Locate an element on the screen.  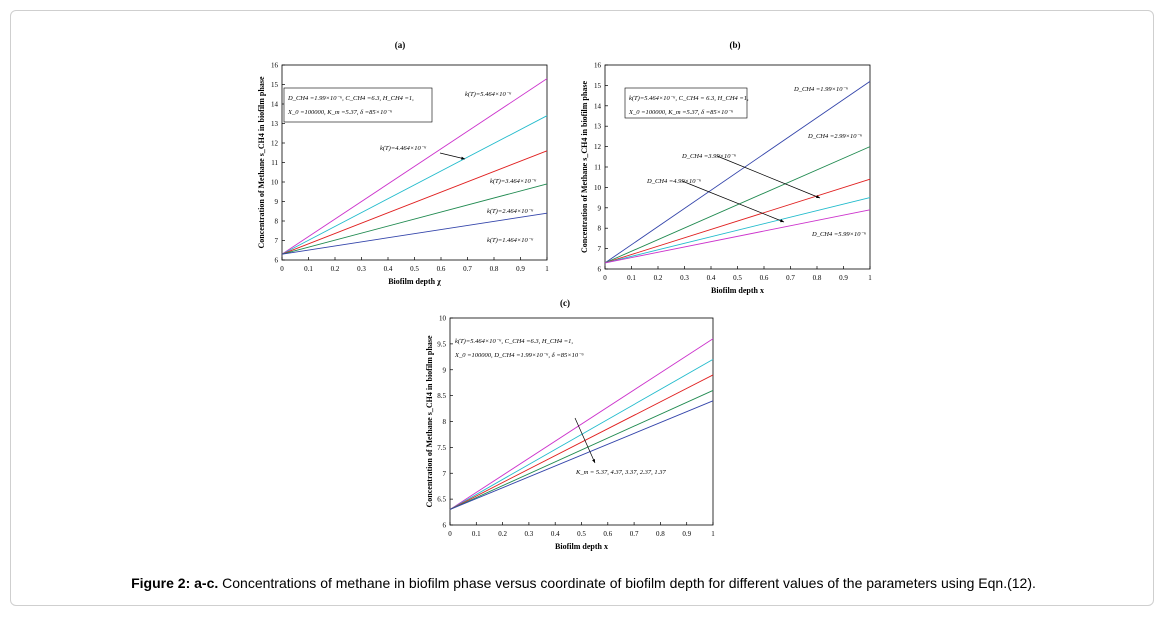
y-tick-label: 8.5 is located at coordinates (441, 396).